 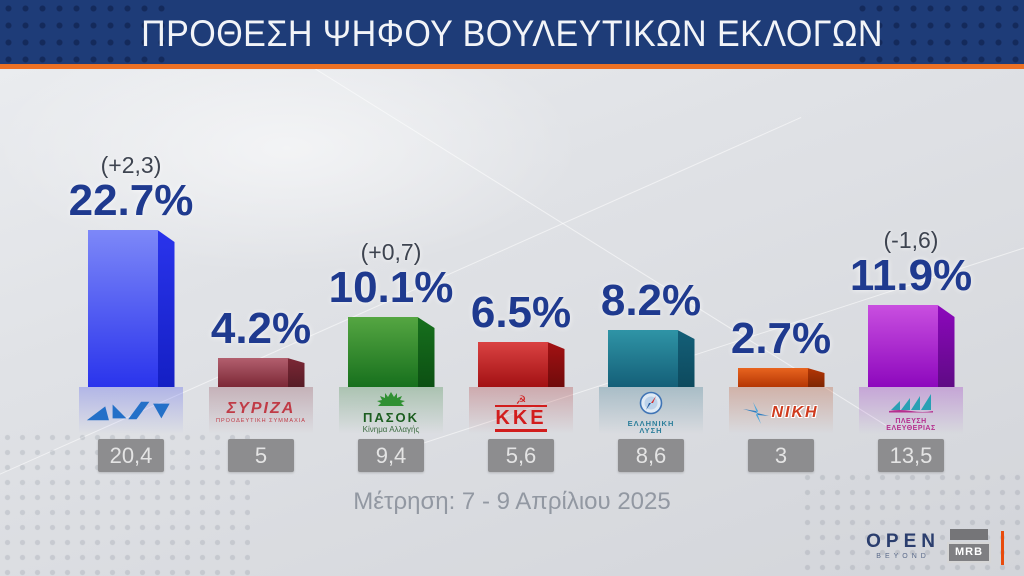 What do you see at coordinates (261, 328) in the screenshot?
I see `percent-label: 4.2%` at bounding box center [261, 328].